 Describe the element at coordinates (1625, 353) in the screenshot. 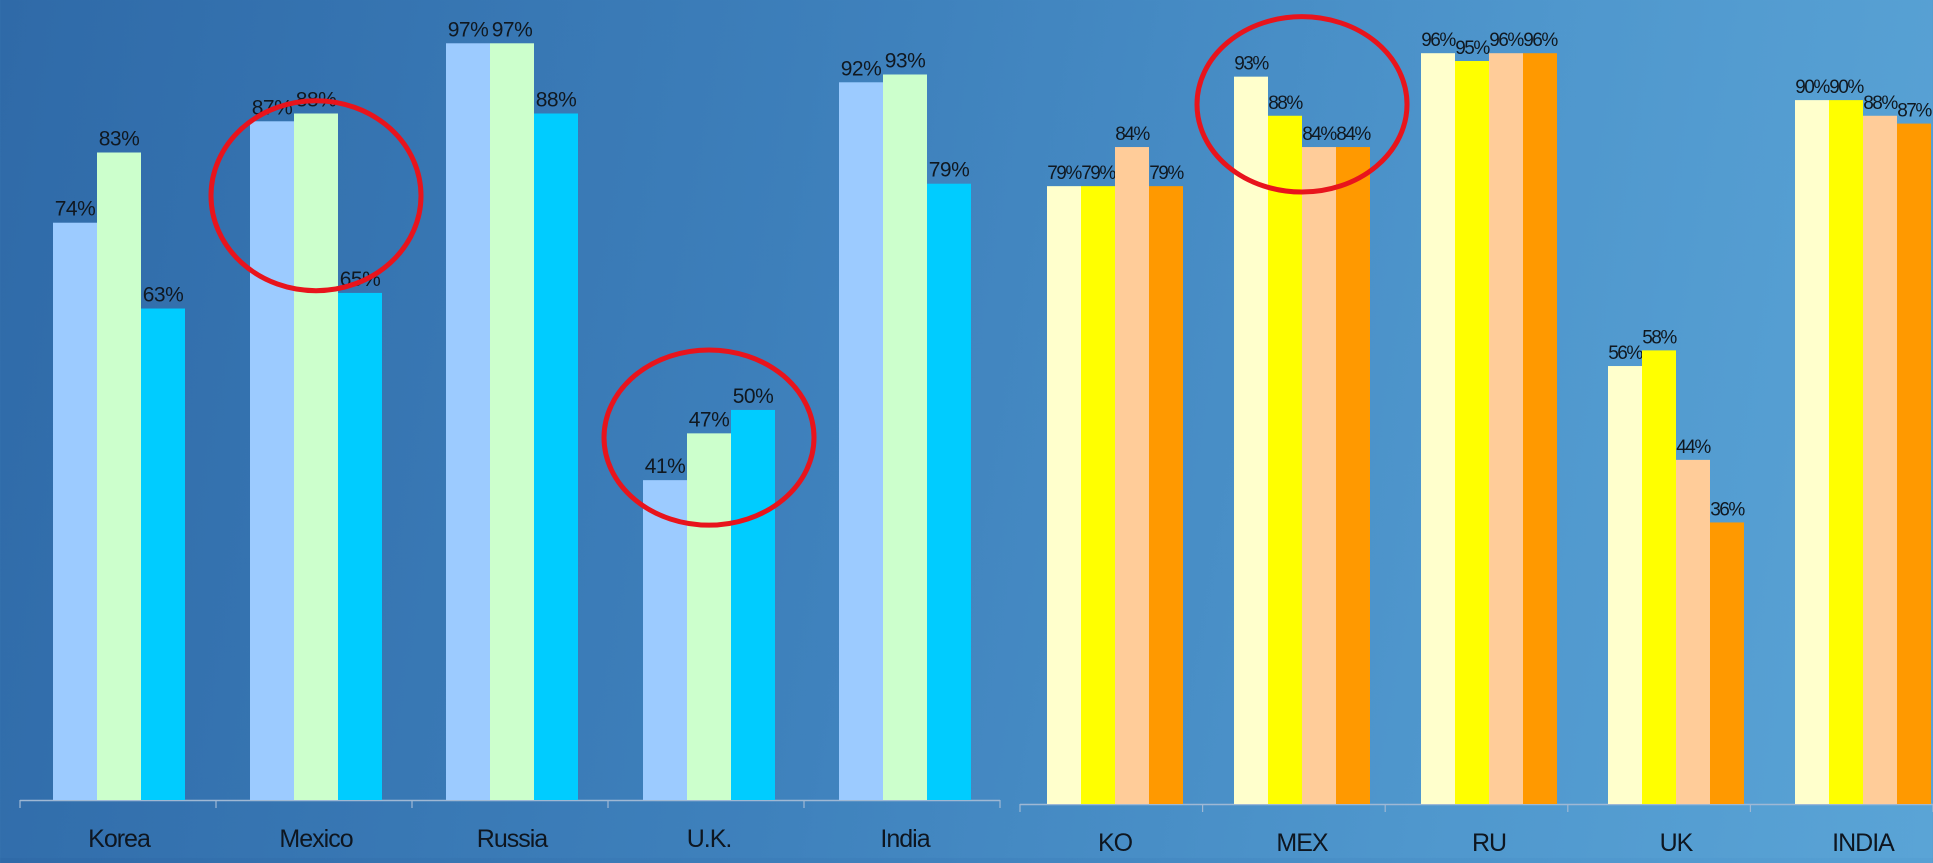

I see `chart-right-data-label: 56%` at that location.